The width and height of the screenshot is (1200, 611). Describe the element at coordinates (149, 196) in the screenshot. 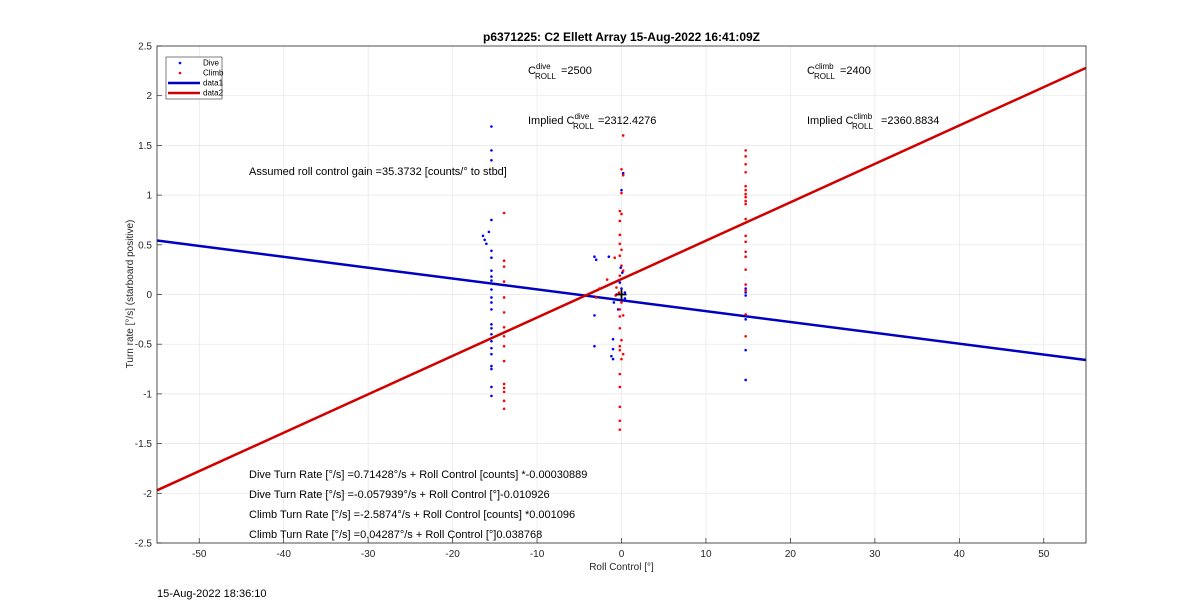

I see `y-tick-label: 1` at that location.